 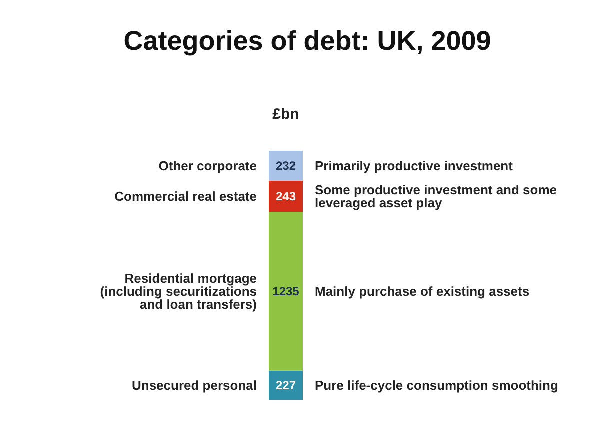 What do you see at coordinates (436, 196) in the screenshot?
I see `text: Some productive investment and some leveraged asset play` at bounding box center [436, 196].